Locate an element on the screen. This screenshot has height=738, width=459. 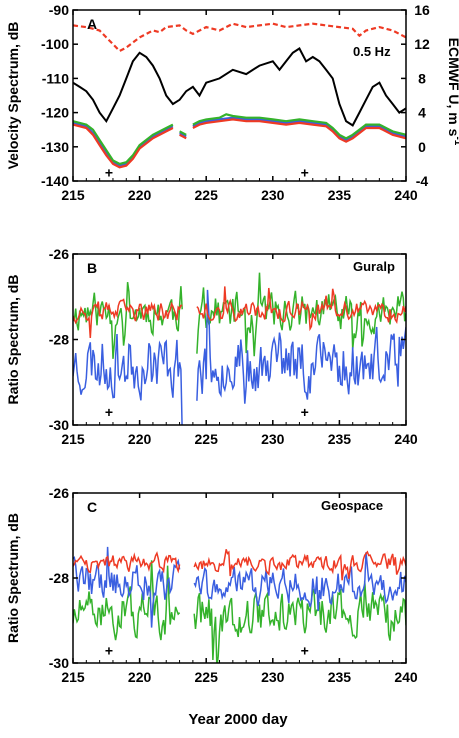
y2-tick-label: -4 is located at coordinates (422, 181).